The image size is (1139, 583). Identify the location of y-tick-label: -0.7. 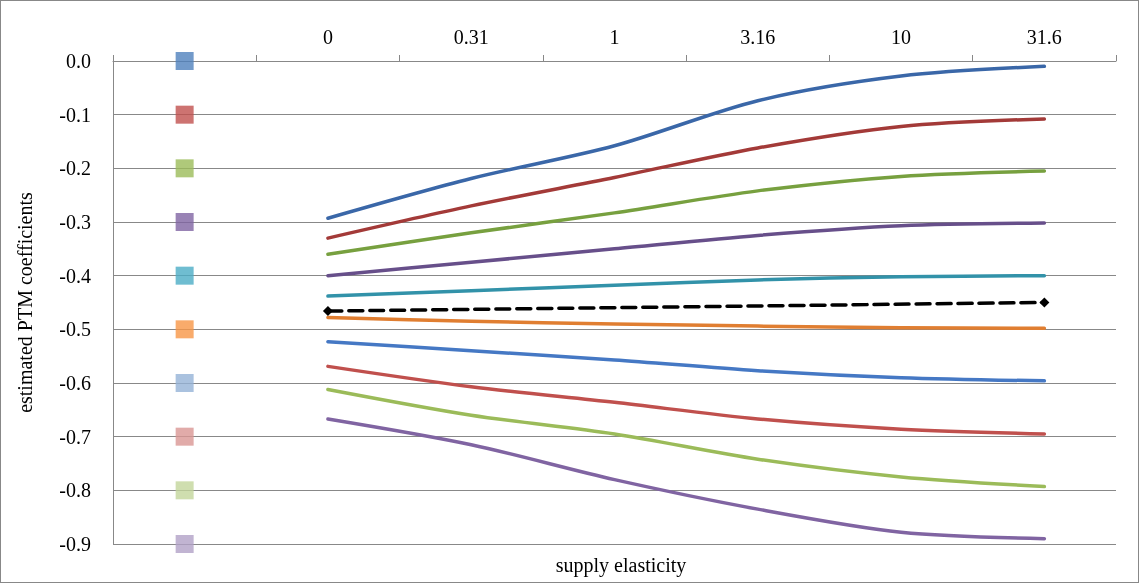
(75, 436).